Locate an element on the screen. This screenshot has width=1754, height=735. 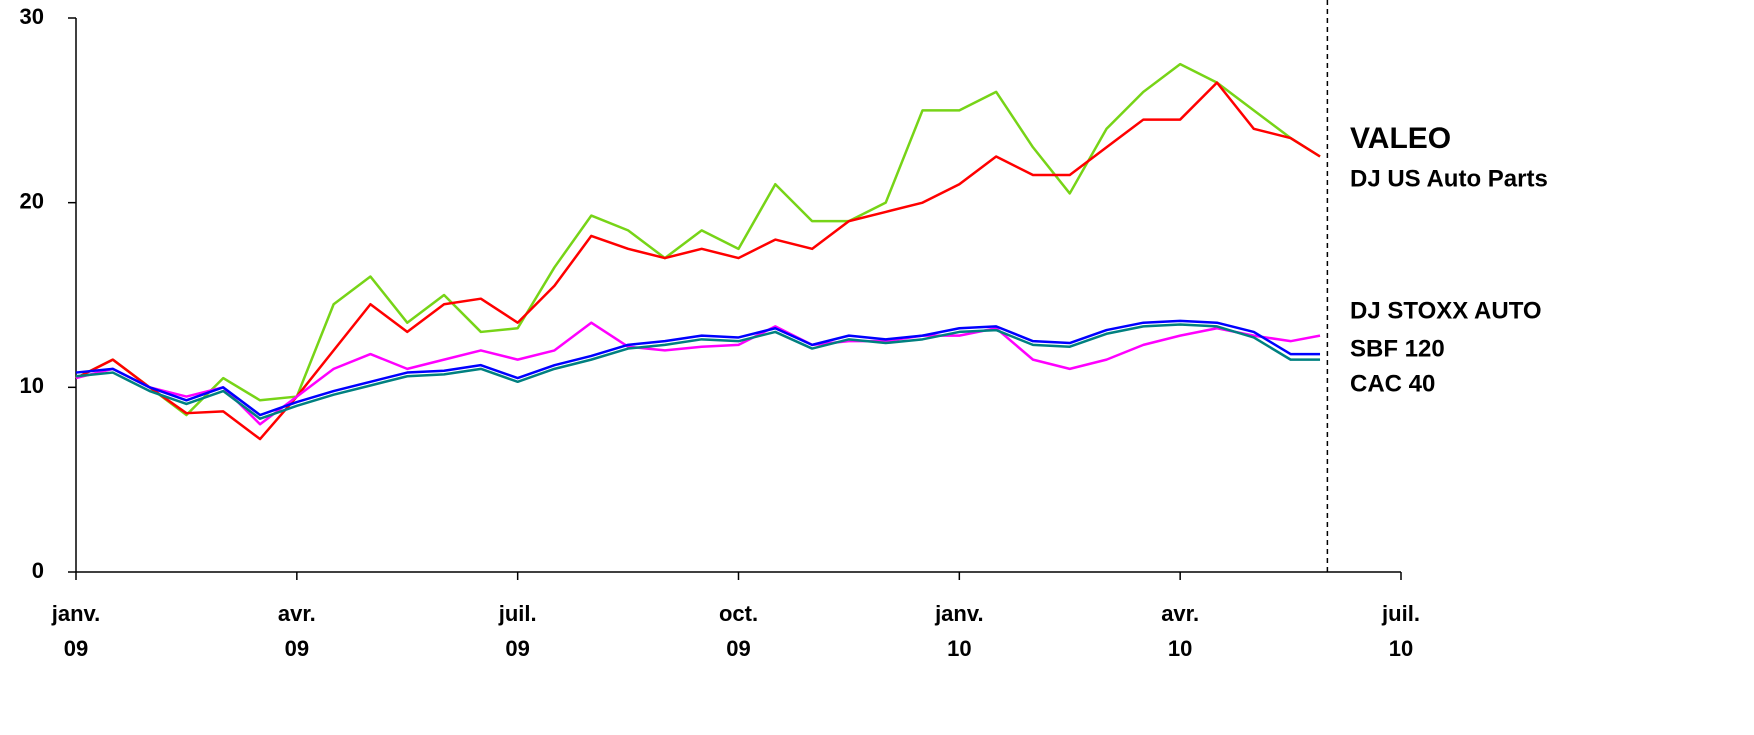
x-tick-label: avr. 09 is located at coordinates (297, 631).